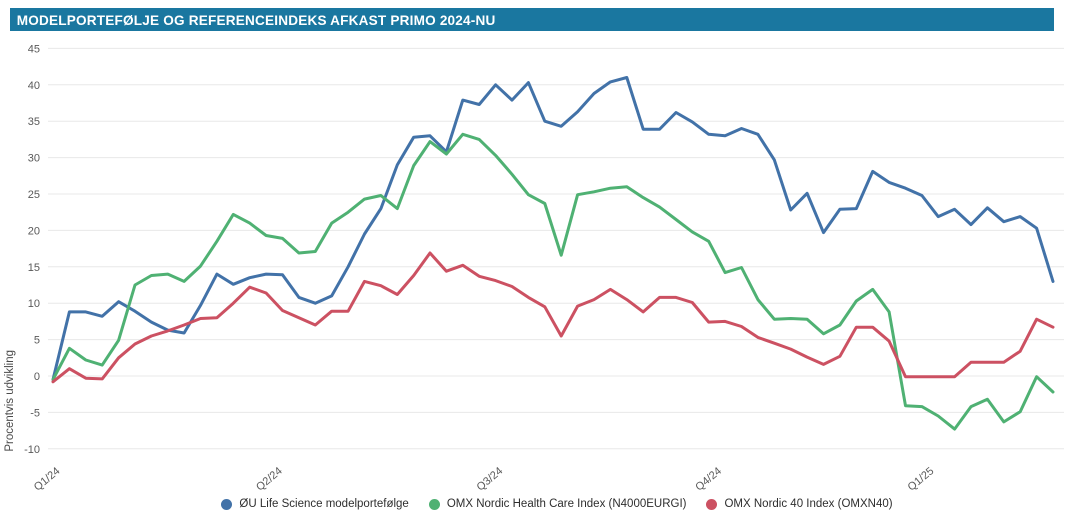 The width and height of the screenshot is (1080, 527). I want to click on x-axis-tick-labels: Q1/24 Q2/24 Q3/24 Q4/24 Q1/25, so click(484, 479).